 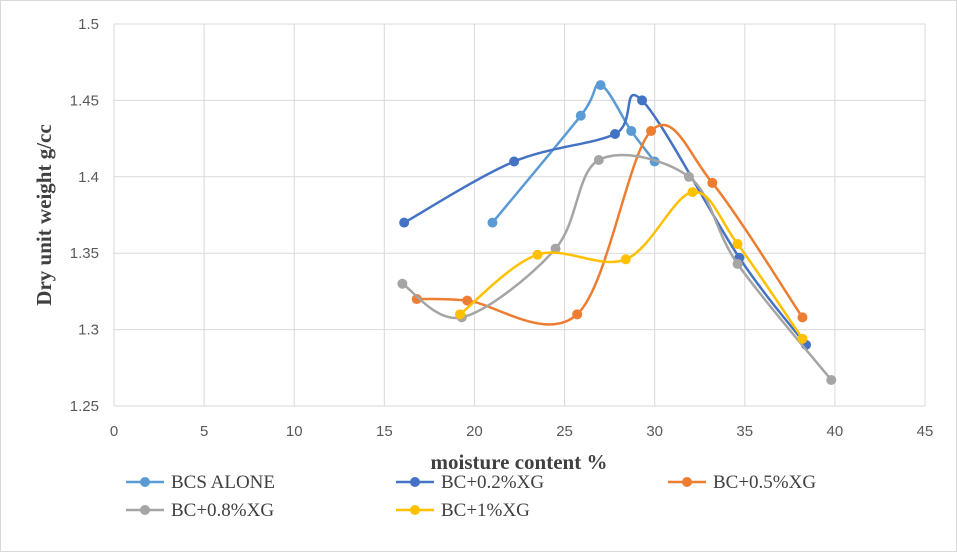 I want to click on y-tick-label: 1.3, so click(x=88, y=330).